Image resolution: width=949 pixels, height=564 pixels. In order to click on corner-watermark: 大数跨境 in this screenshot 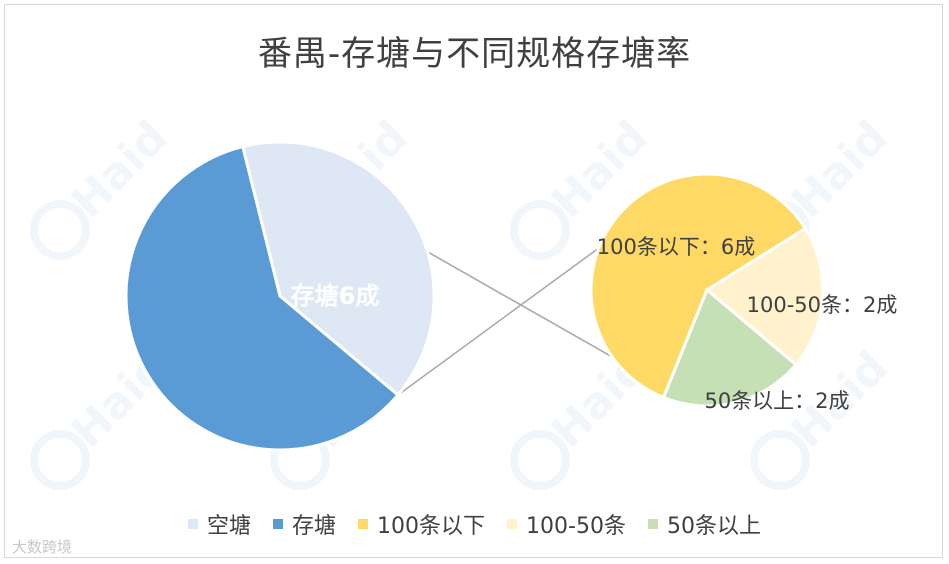, I will do `click(42, 547)`.